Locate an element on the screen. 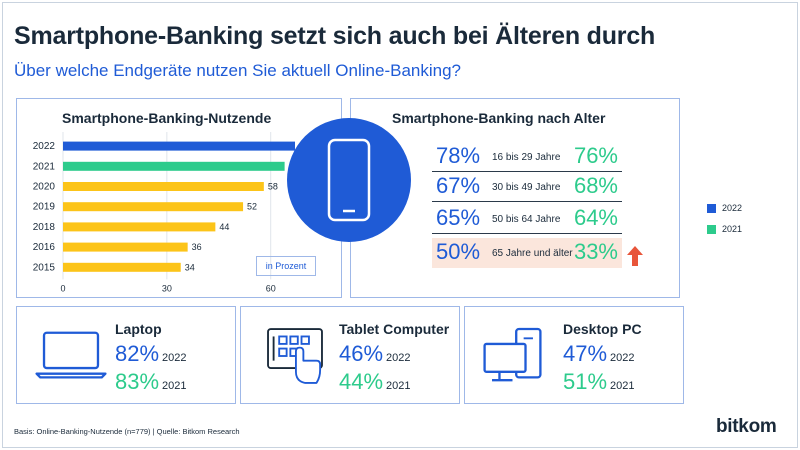 The height and width of the screenshot is (450, 800). category-label: 2022 is located at coordinates (44, 146).